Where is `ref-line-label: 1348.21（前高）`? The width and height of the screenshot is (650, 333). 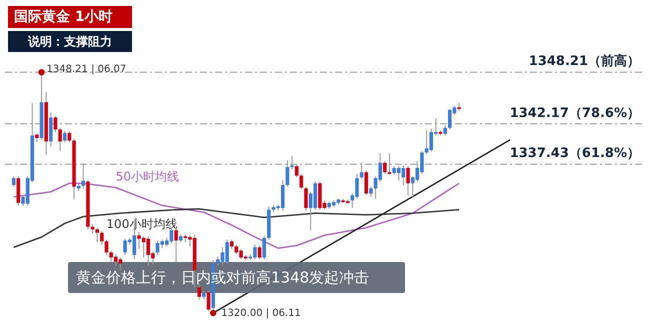 ref-line-label: 1348.21（前高） is located at coordinates (584, 61).